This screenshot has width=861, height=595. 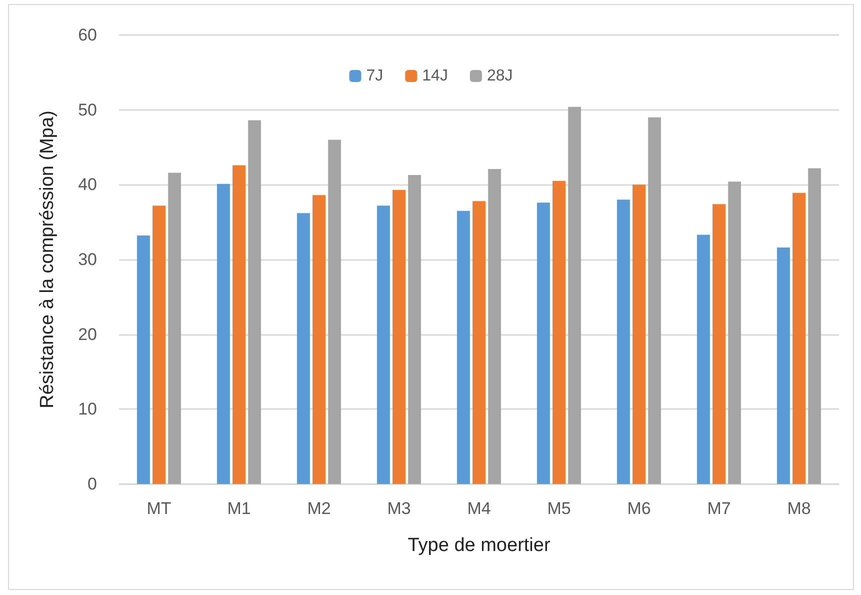 What do you see at coordinates (319, 508) in the screenshot?
I see `x-tick-label: M2` at bounding box center [319, 508].